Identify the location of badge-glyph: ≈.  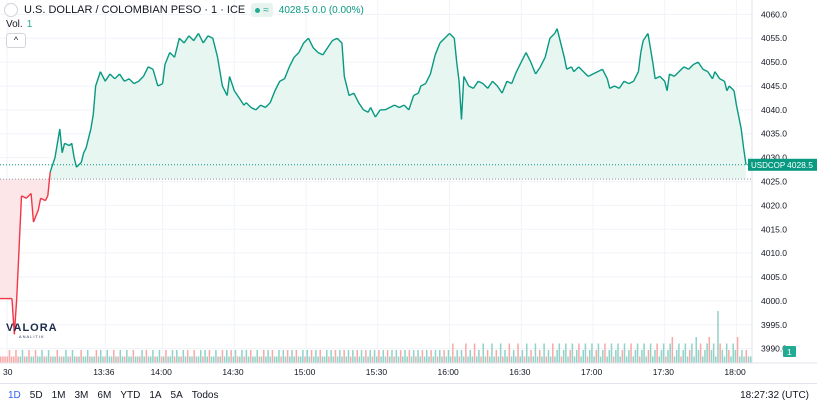
(266, 10).